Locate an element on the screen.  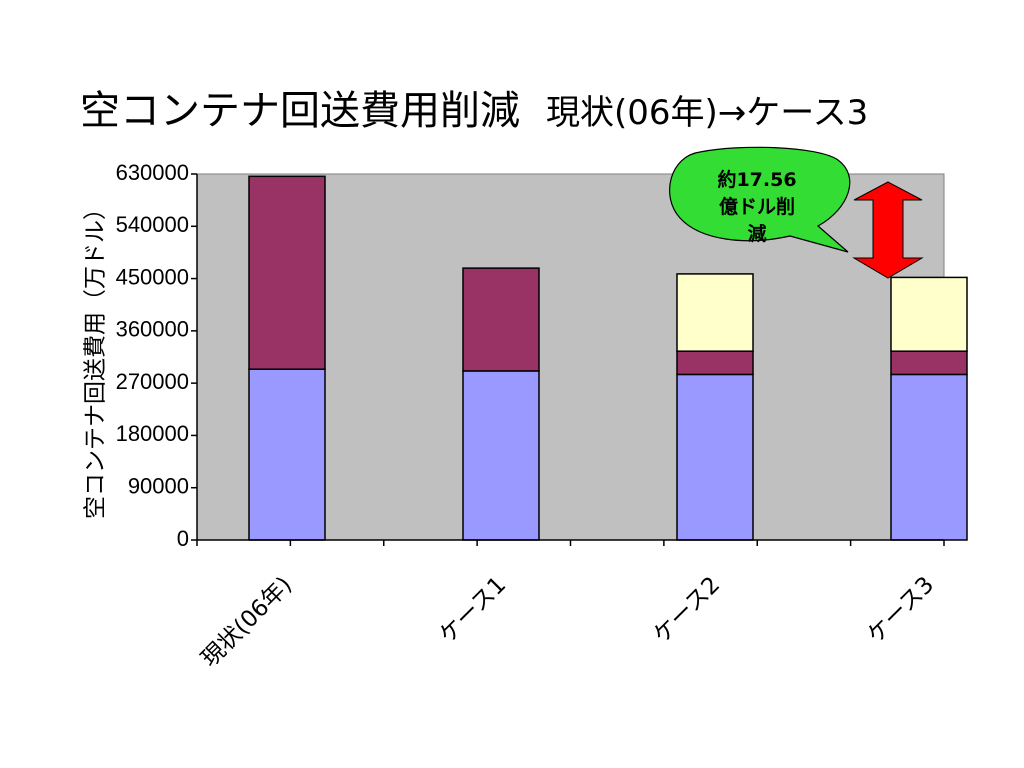
bar-segment-4-s1 is located at coordinates (929, 457).